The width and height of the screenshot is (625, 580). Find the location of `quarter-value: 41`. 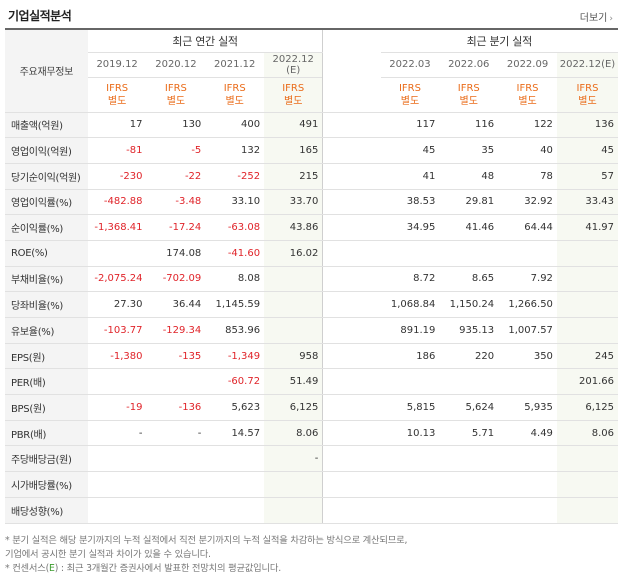

quarter-value: 41 is located at coordinates (410, 176).